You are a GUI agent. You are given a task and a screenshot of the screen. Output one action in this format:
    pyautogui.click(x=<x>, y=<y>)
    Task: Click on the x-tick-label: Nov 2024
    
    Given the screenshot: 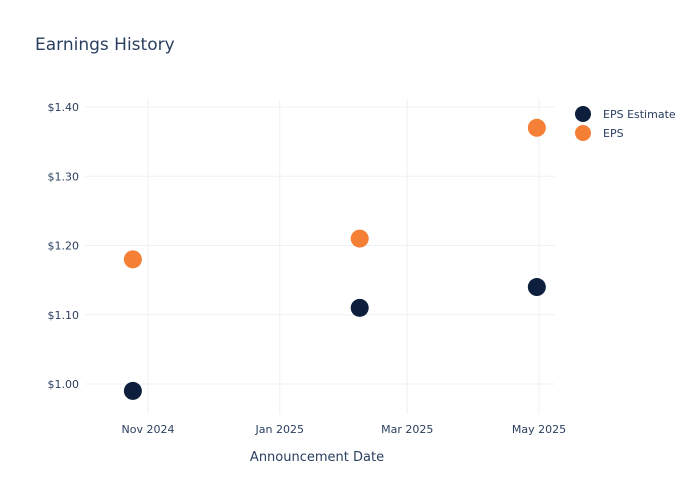 What is the action you would take?
    pyautogui.click(x=148, y=429)
    